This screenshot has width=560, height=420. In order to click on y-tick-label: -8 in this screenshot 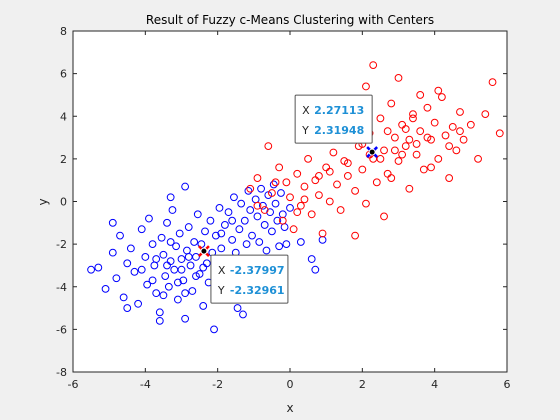, I will do `click(61, 372)`.